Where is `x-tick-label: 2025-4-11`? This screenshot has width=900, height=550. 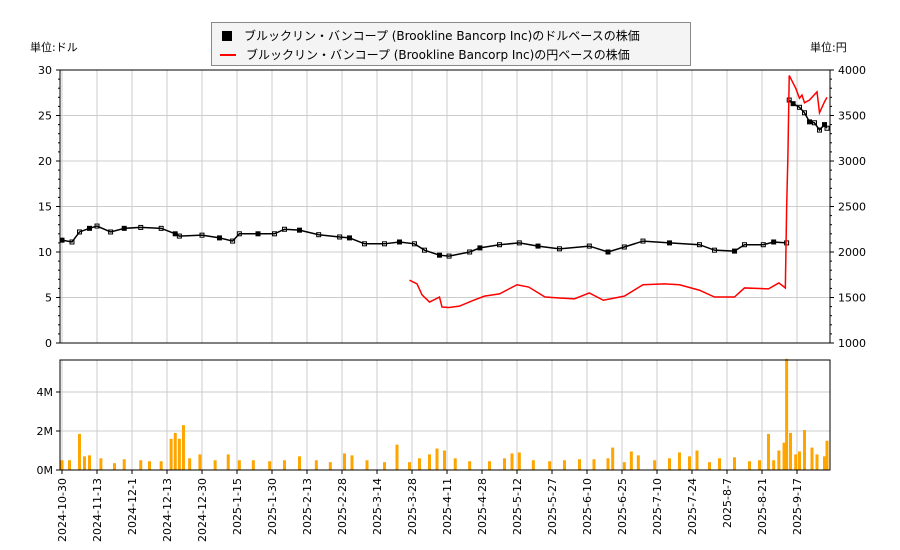 x-tick-label: 2025-4-11 is located at coordinates (447, 506).